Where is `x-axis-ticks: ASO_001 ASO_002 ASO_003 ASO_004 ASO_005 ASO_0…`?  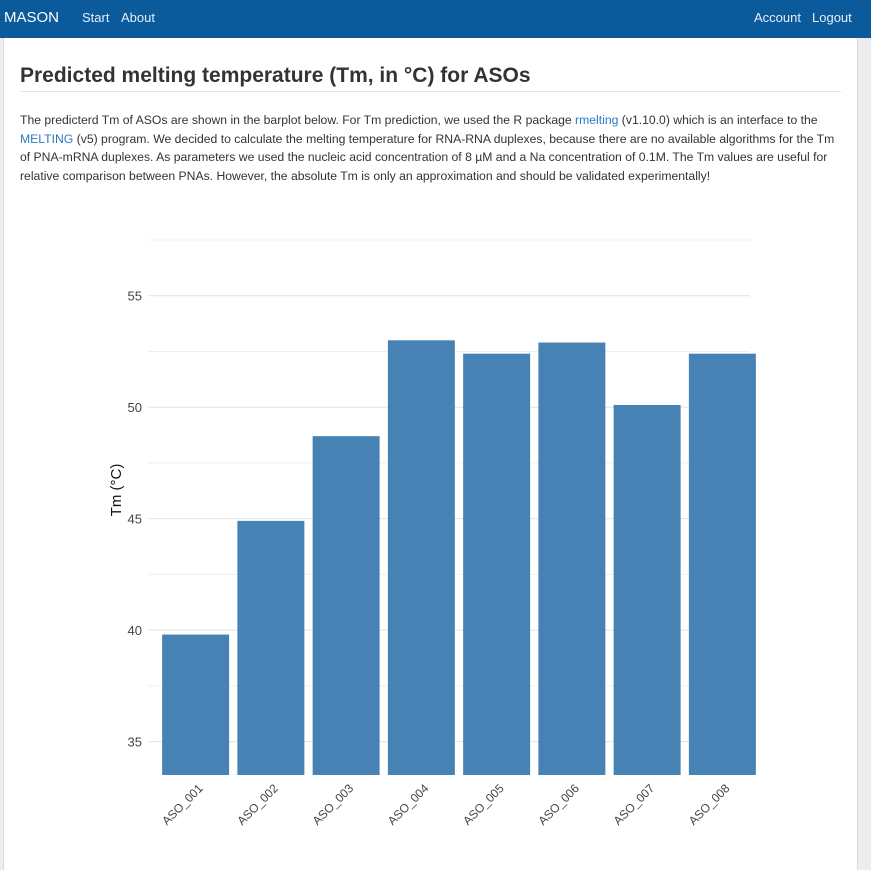 x-axis-ticks: ASO_001 ASO_002 ASO_003 ASO_004 ASO_005 ASO_0… is located at coordinates (446, 804).